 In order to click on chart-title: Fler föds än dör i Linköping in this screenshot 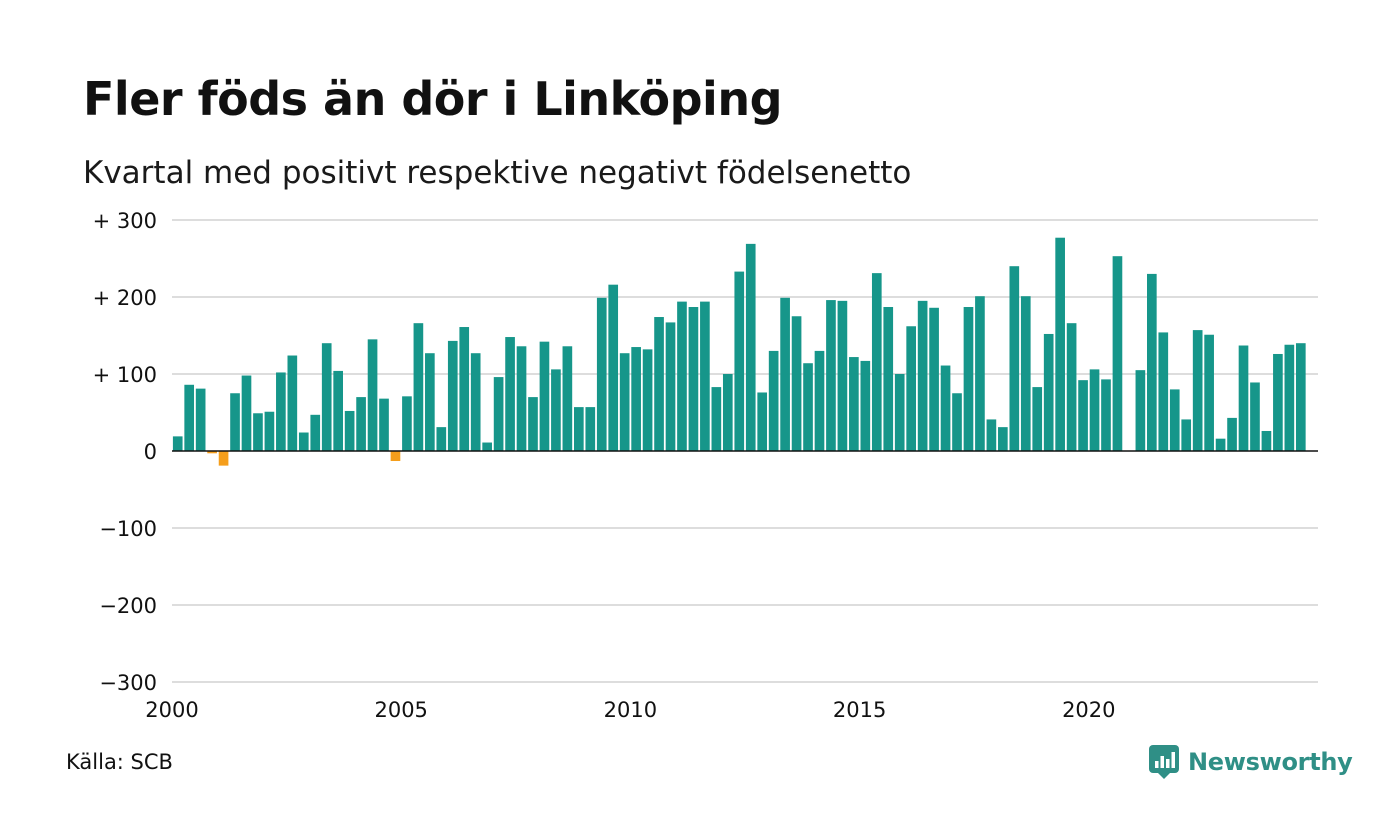, I will do `click(433, 99)`.